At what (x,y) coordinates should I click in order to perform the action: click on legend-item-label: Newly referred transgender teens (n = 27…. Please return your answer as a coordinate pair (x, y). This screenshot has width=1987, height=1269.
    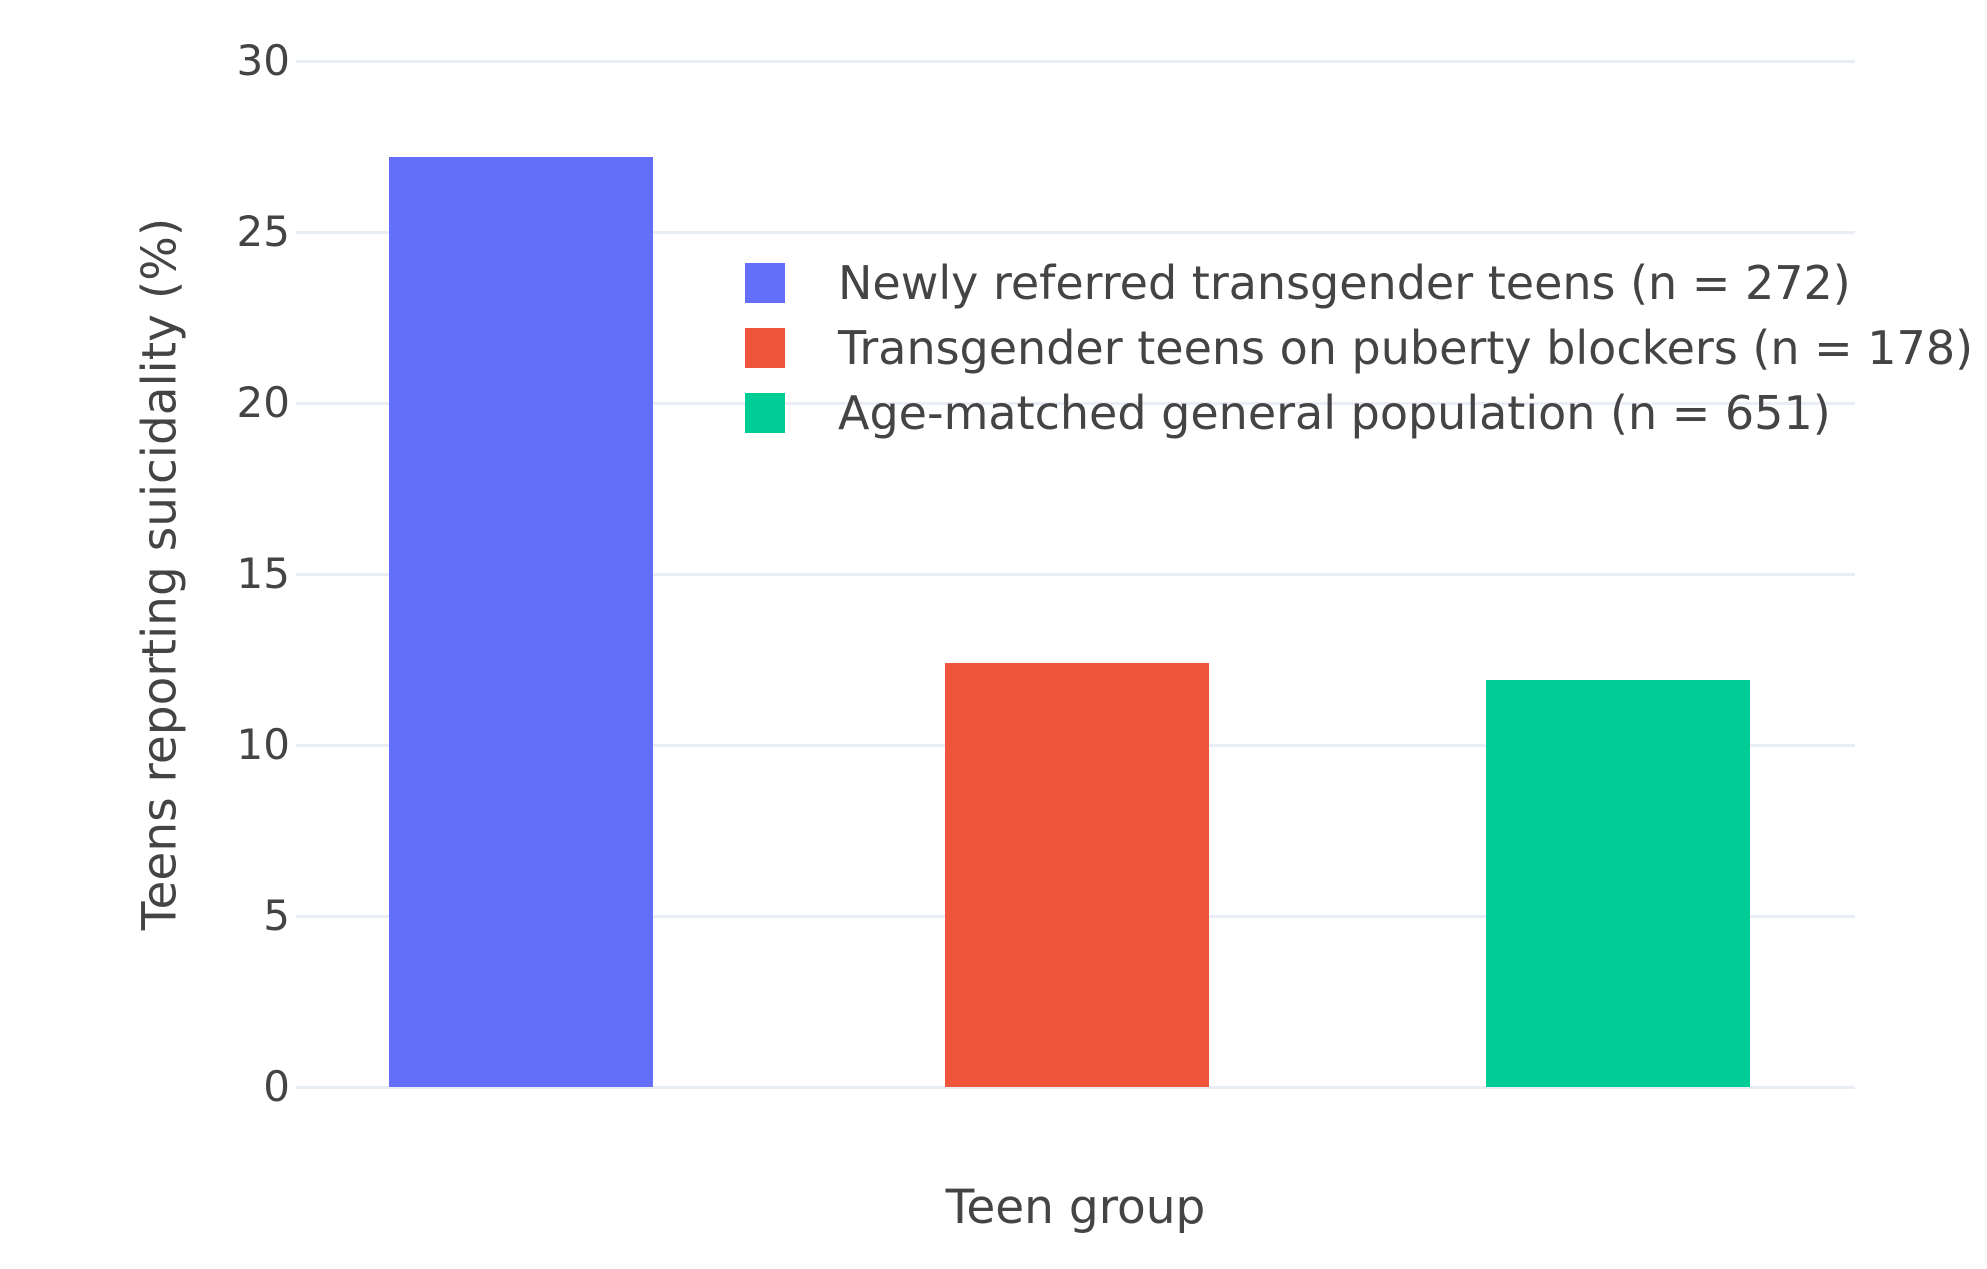
    Looking at the image, I should click on (1344, 283).